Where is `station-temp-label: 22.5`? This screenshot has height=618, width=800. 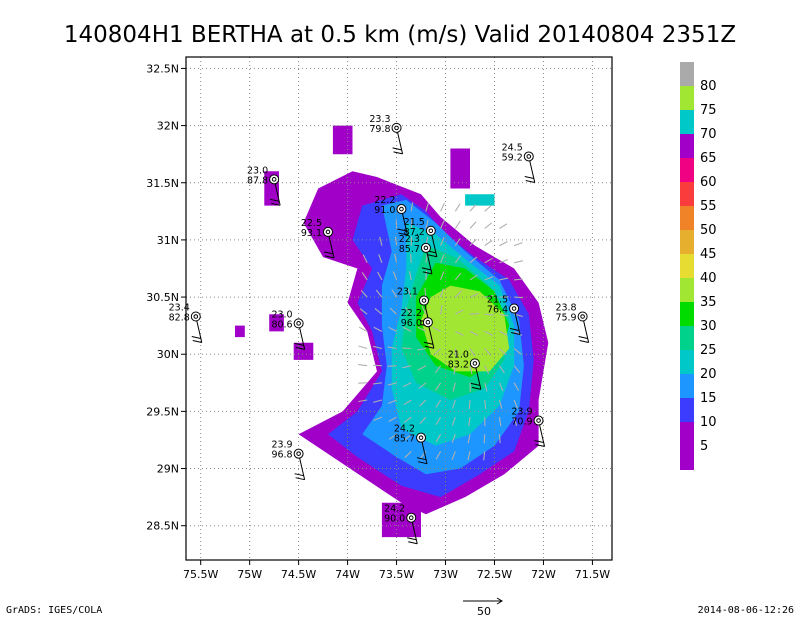
station-temp-label: 22.5 is located at coordinates (311, 223).